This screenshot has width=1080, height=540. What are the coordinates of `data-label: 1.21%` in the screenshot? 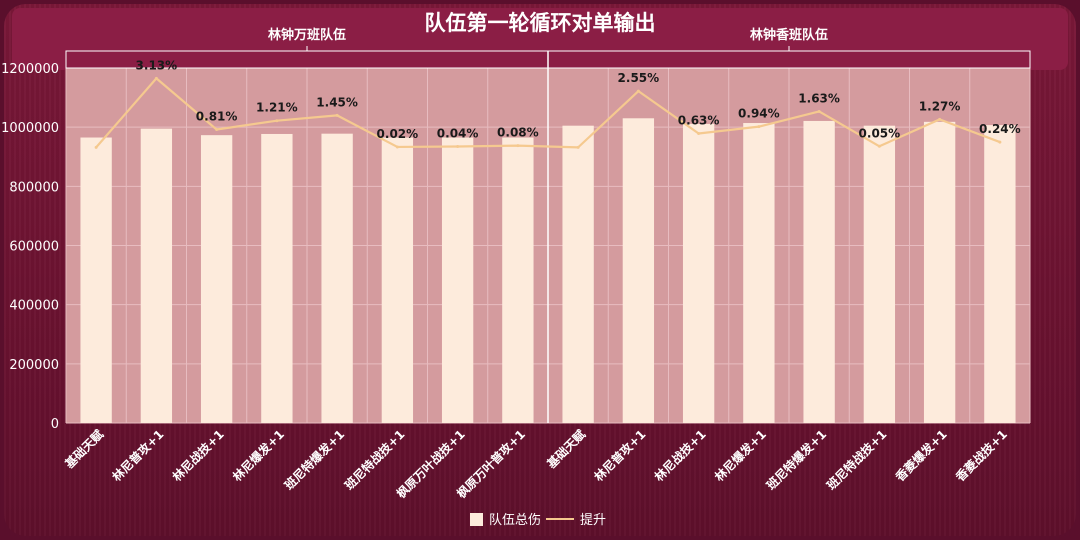 It's located at (277, 108).